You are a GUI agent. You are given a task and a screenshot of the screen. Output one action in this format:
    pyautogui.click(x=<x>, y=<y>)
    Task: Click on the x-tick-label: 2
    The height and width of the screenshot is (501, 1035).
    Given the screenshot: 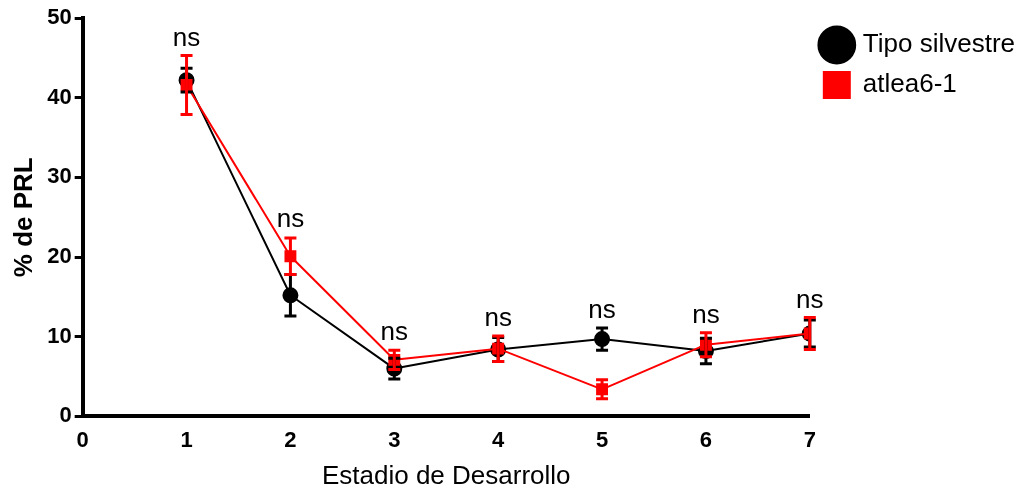 What is the action you would take?
    pyautogui.click(x=290, y=439)
    